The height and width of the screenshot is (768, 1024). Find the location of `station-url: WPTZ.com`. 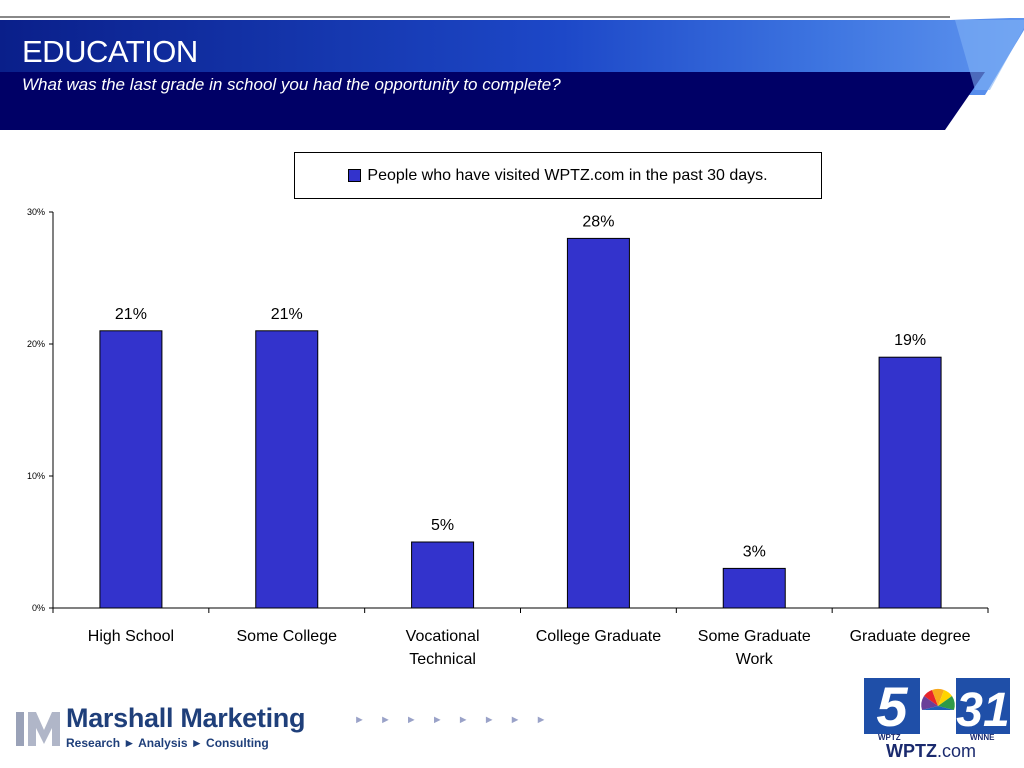

station-url: WPTZ.com is located at coordinates (931, 751).